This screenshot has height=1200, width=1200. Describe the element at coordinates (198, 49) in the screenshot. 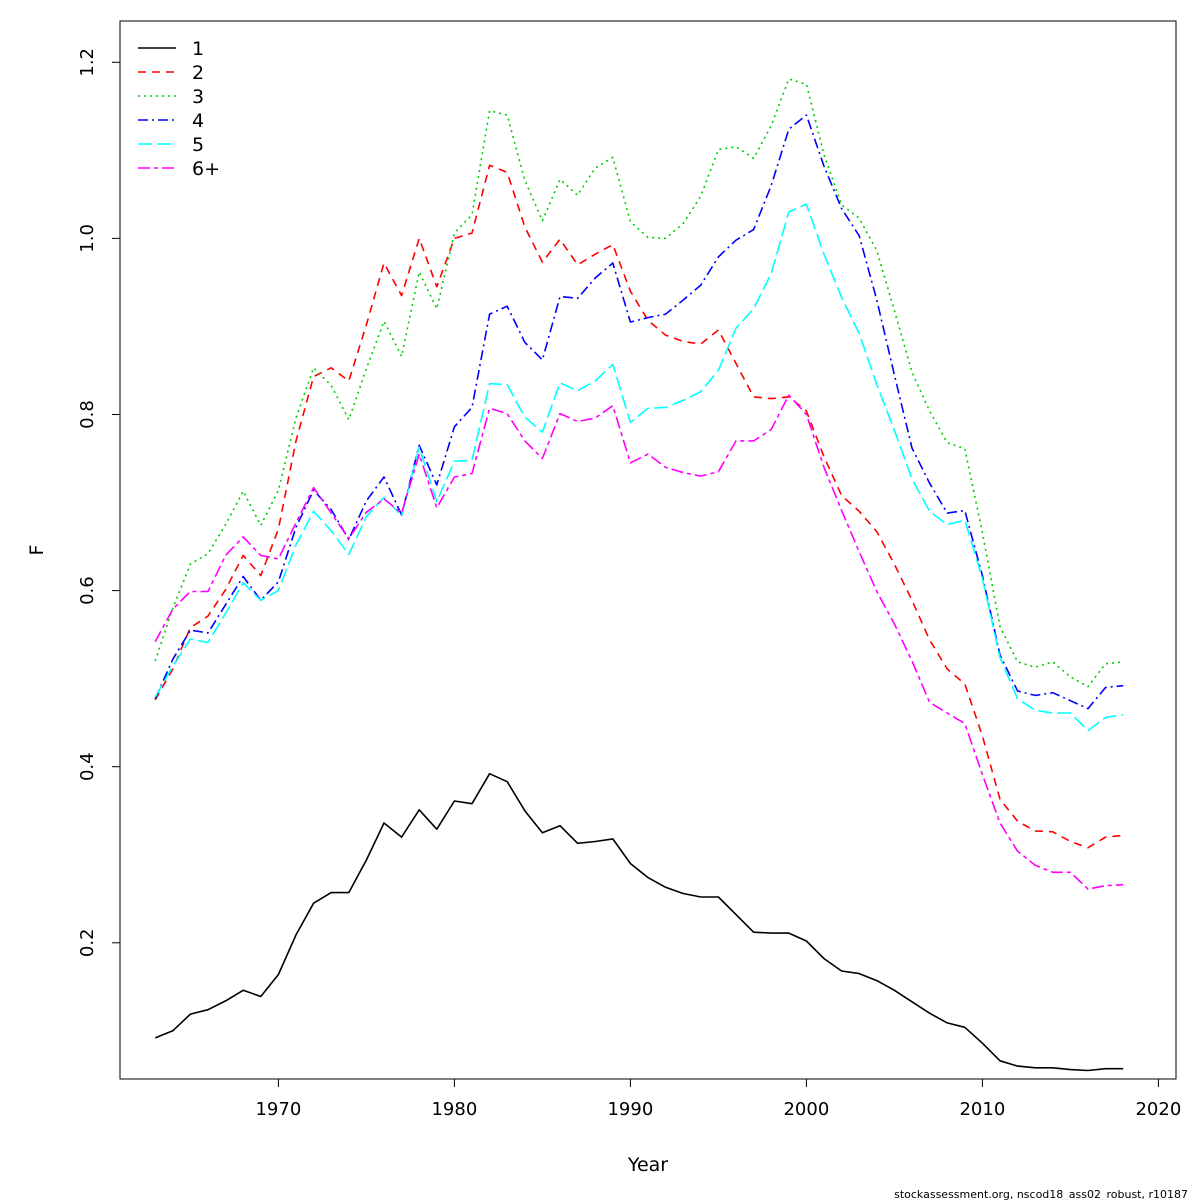

I see `legend-label: 1` at that location.